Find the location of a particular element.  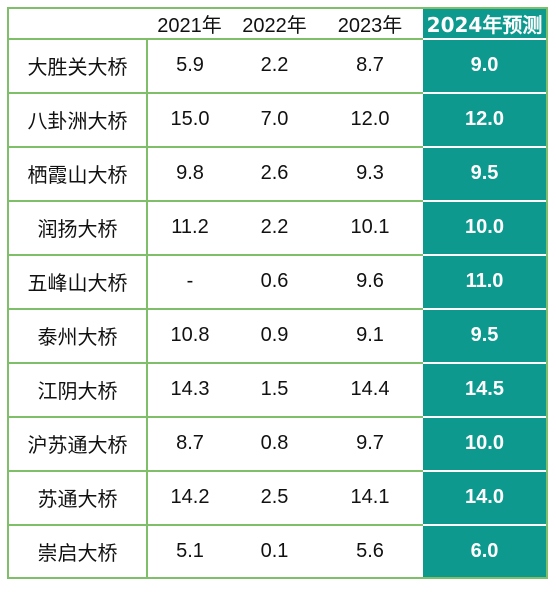

table-row: 八卦洲大桥 15.0 7.0 12.0 12.0 is located at coordinates (277, 119).